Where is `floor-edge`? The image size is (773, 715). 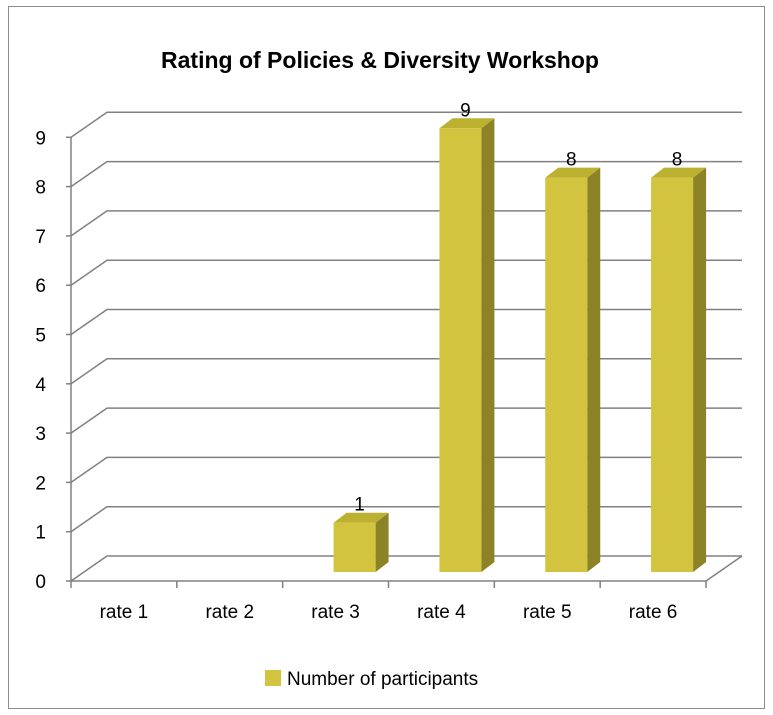 floor-edge is located at coordinates (407, 568).